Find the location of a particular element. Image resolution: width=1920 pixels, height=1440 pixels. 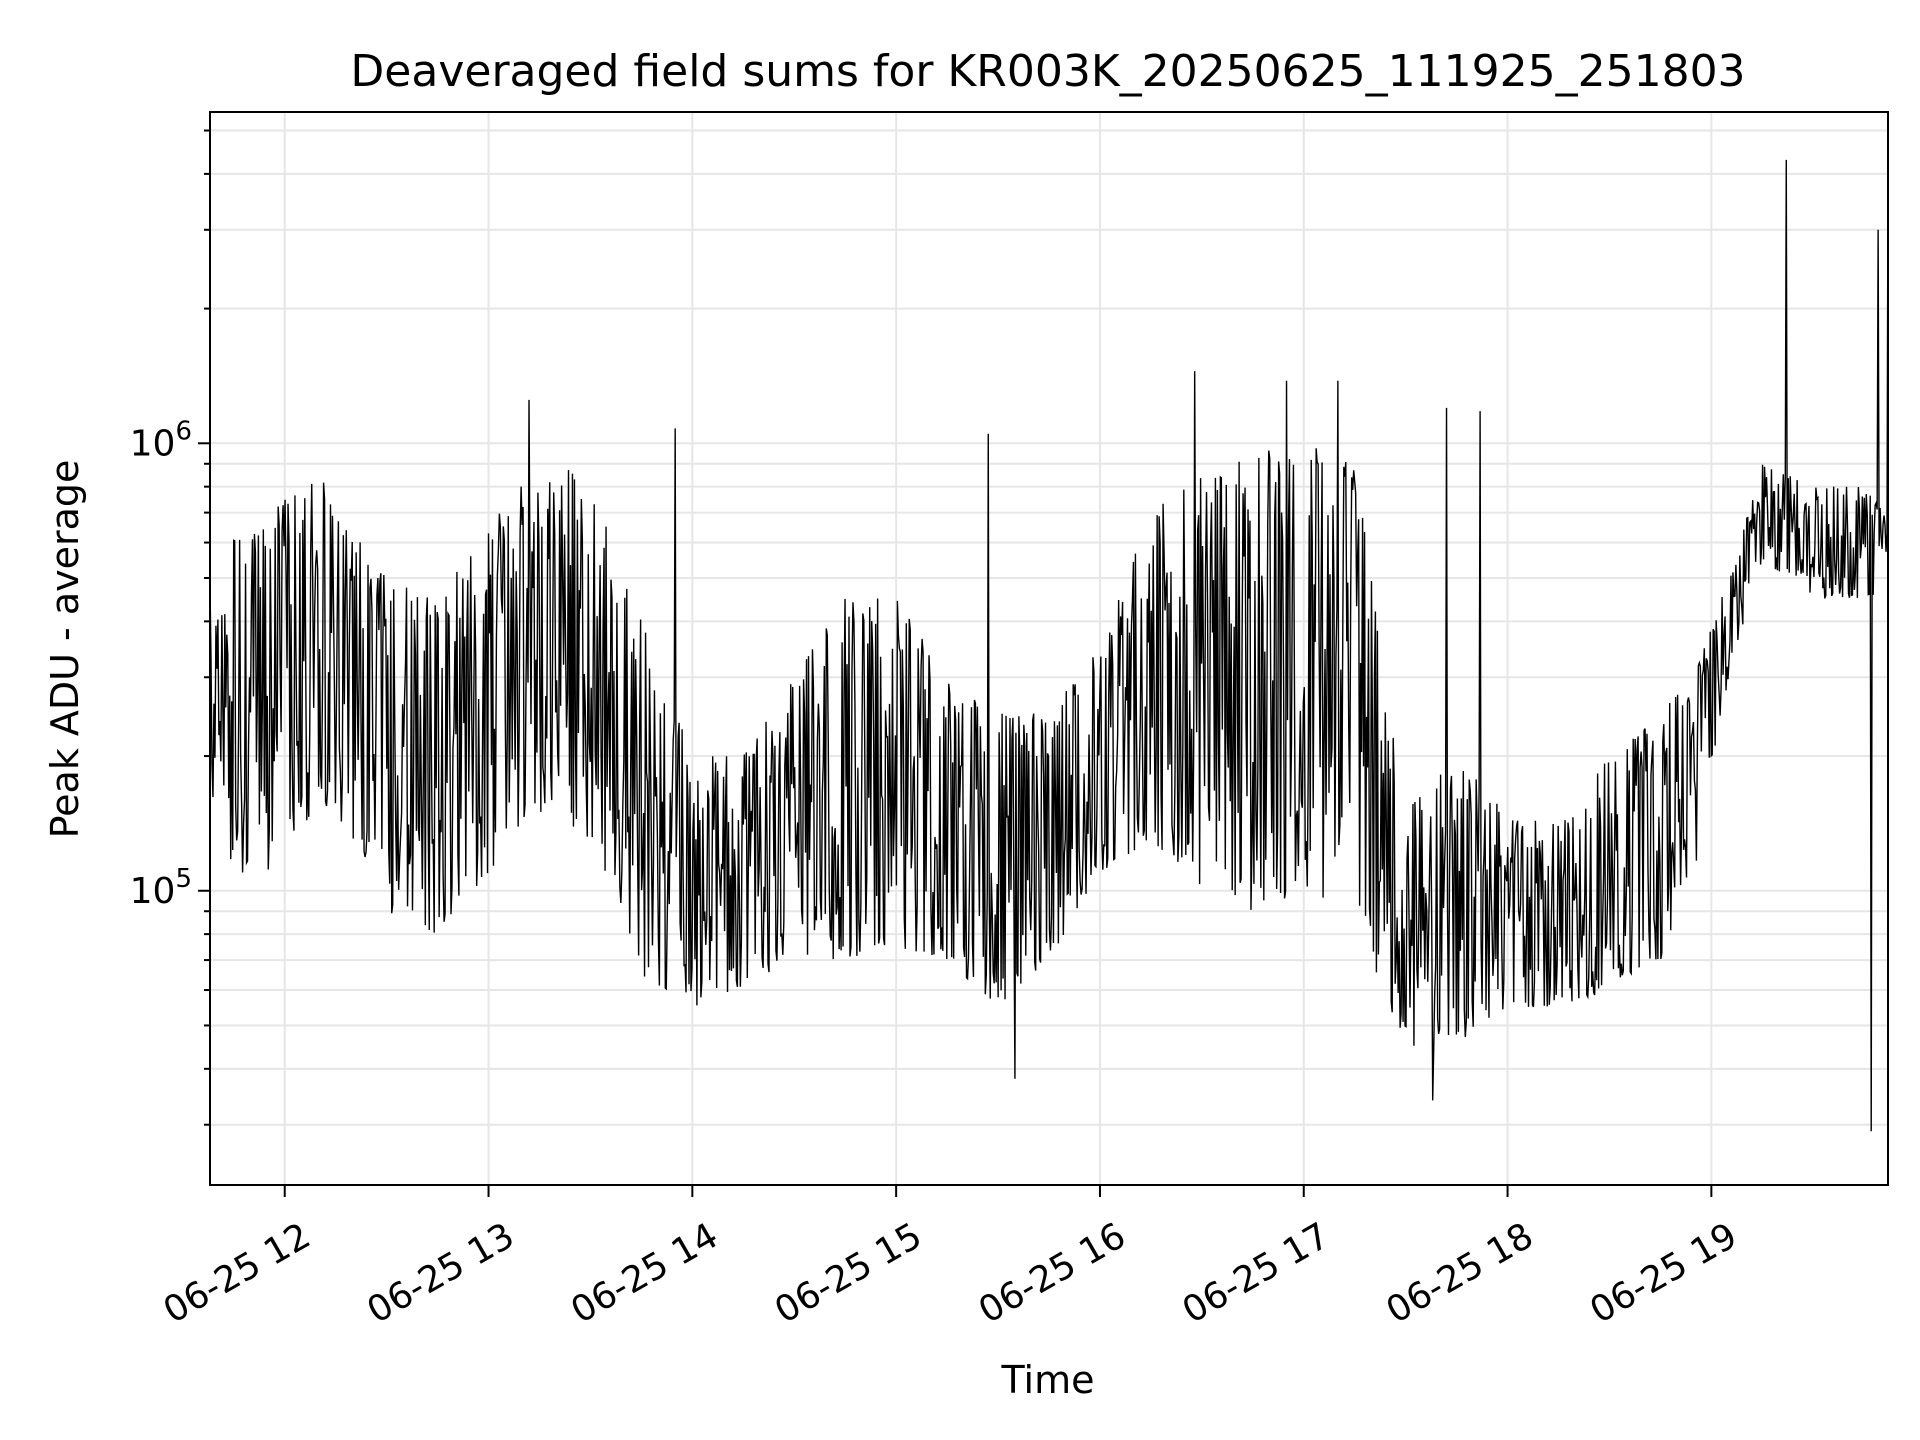

x-axis-label: Time is located at coordinates (1048, 1380).